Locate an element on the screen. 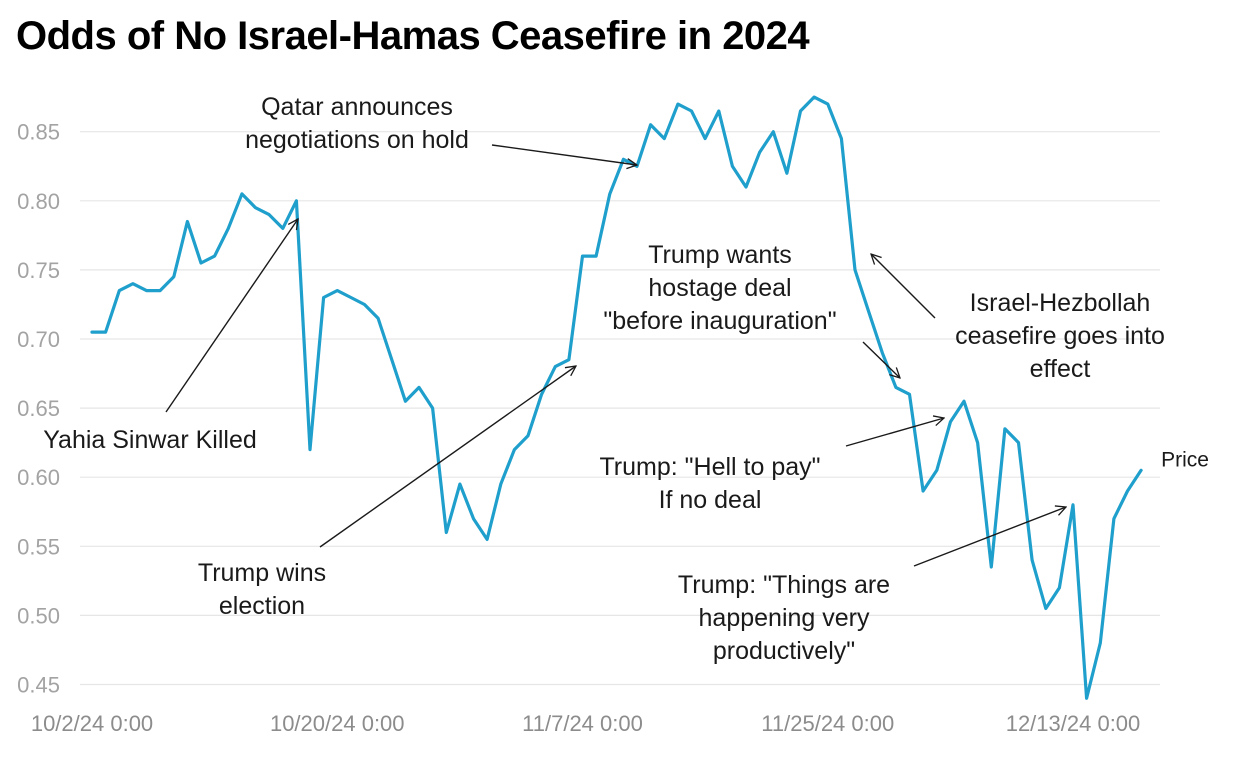 The height and width of the screenshot is (776, 1234). annotation-text: Yahia Sinwar Killed is located at coordinates (150, 440).